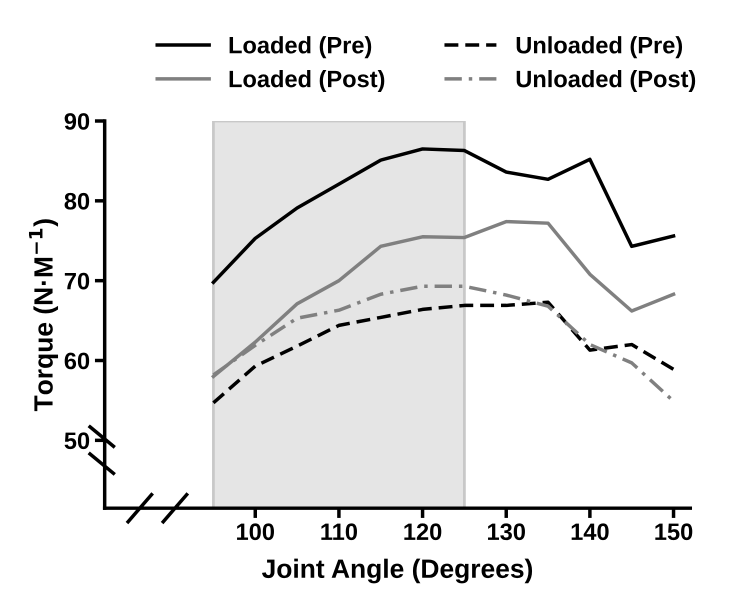 Image resolution: width=732 pixels, height=605 pixels. Describe the element at coordinates (606, 81) in the screenshot. I see `legend-label: Unloaded (Post)` at that location.